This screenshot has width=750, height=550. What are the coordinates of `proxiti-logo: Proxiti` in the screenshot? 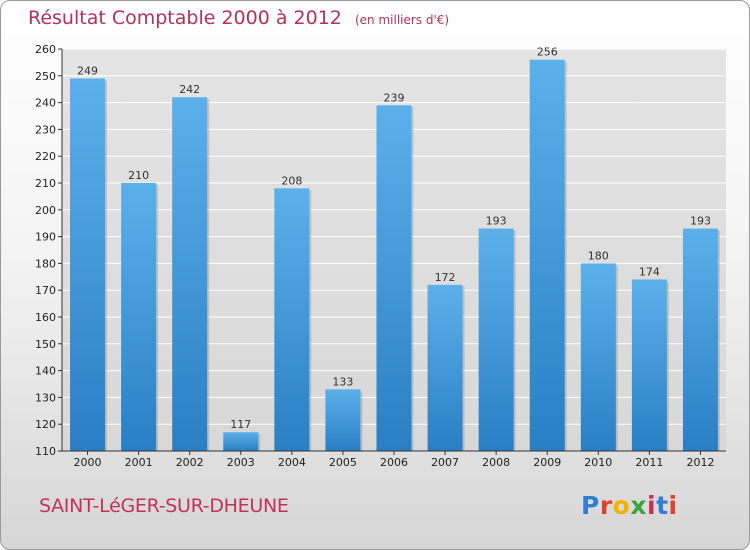 It's located at (629, 505).